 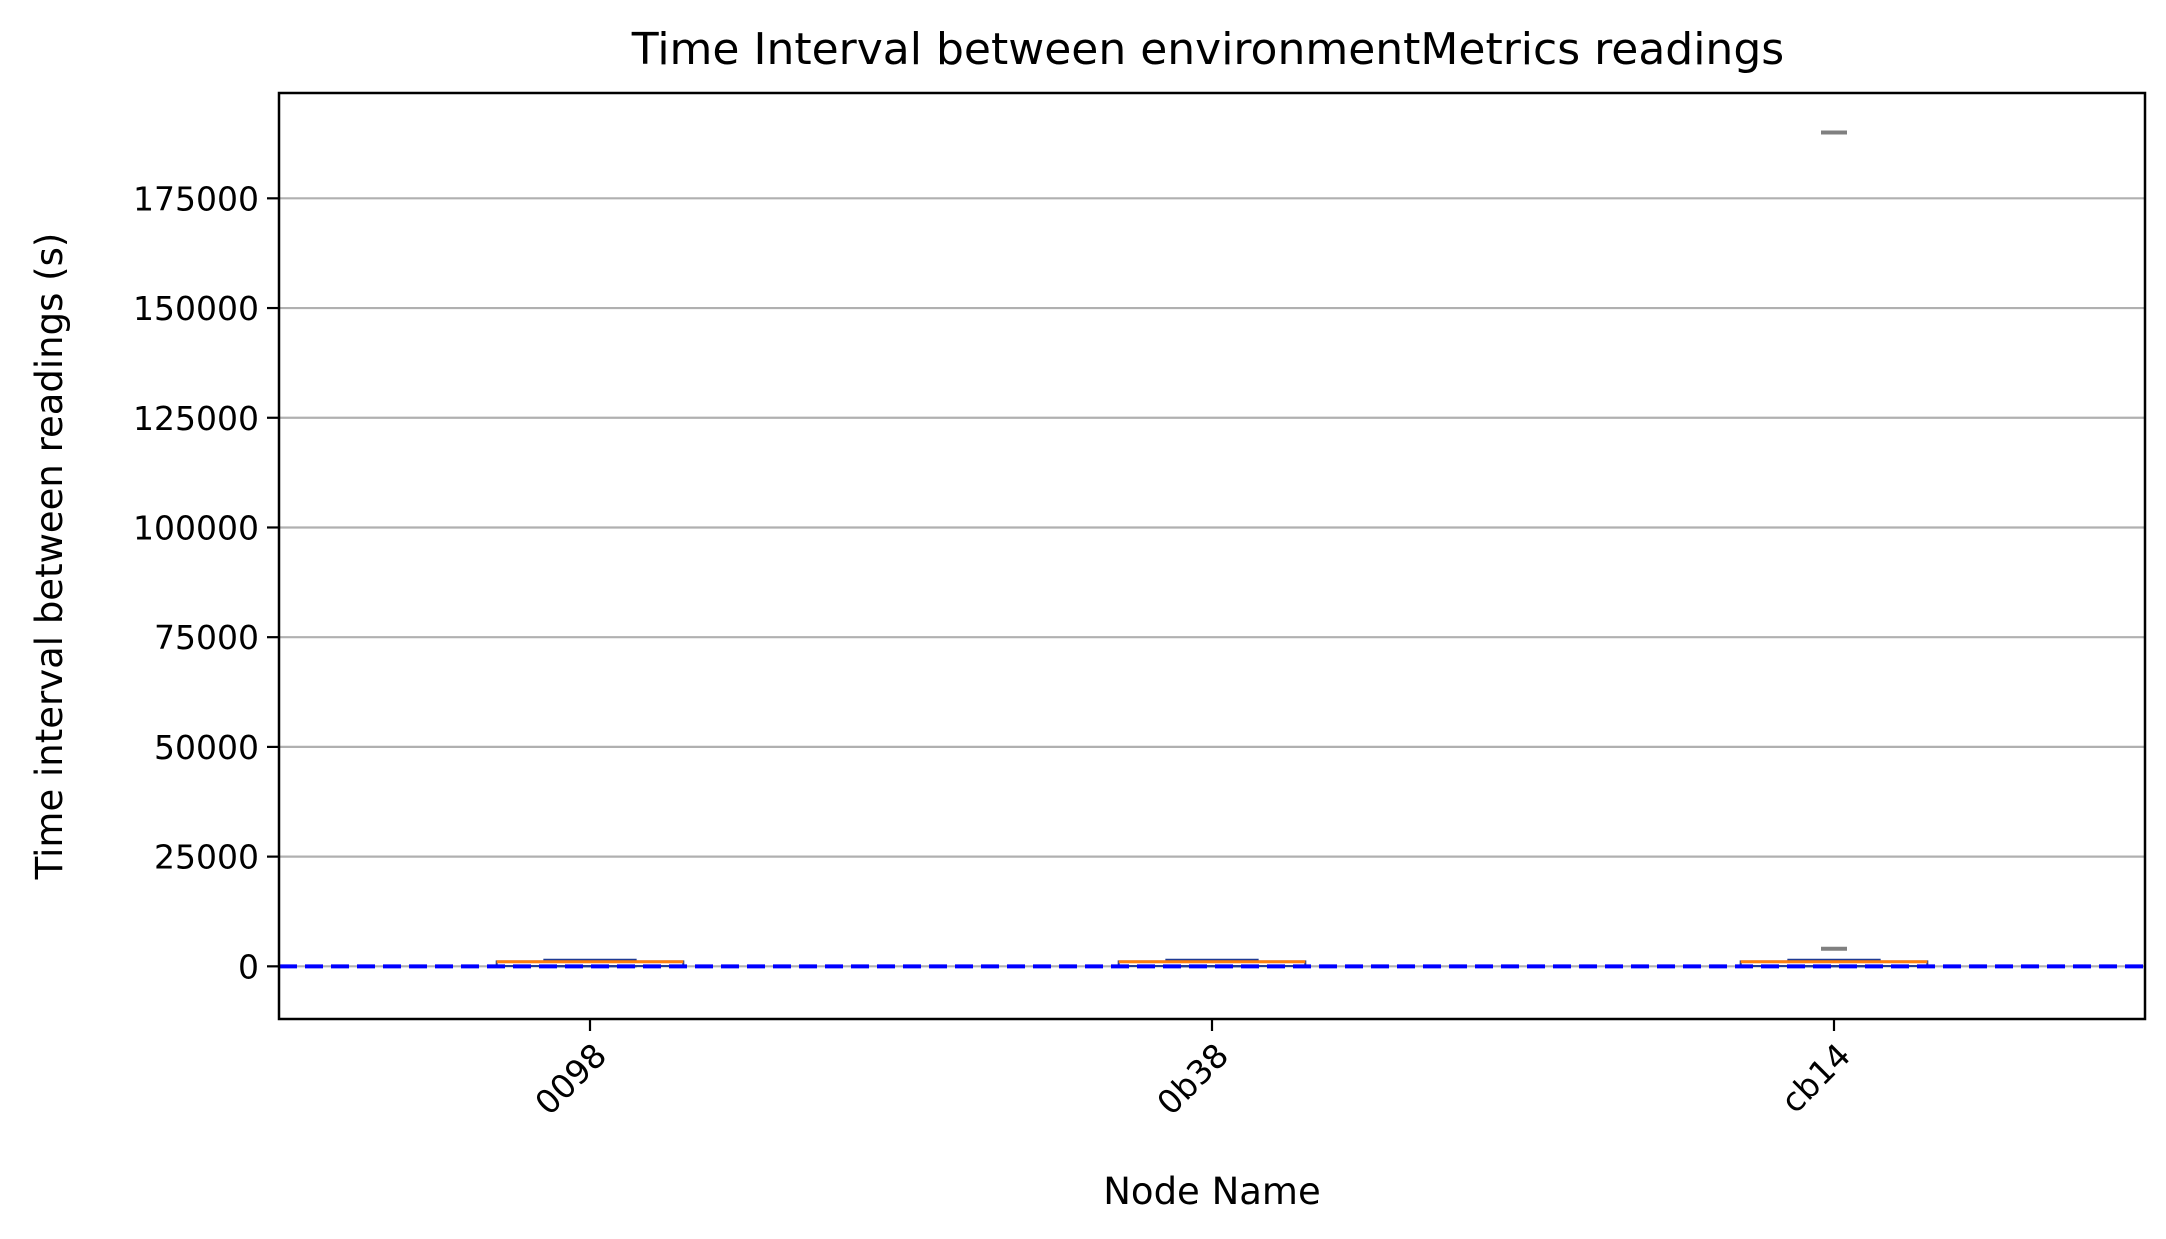 I want to click on y-axis-label: Time interval between readings (s), so click(x=49, y=557).